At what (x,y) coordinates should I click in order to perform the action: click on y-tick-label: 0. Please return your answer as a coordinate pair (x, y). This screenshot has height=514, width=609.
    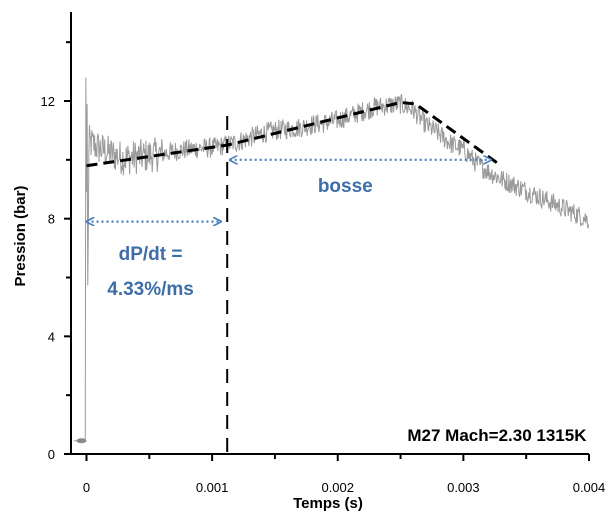
    Looking at the image, I should click on (51, 454).